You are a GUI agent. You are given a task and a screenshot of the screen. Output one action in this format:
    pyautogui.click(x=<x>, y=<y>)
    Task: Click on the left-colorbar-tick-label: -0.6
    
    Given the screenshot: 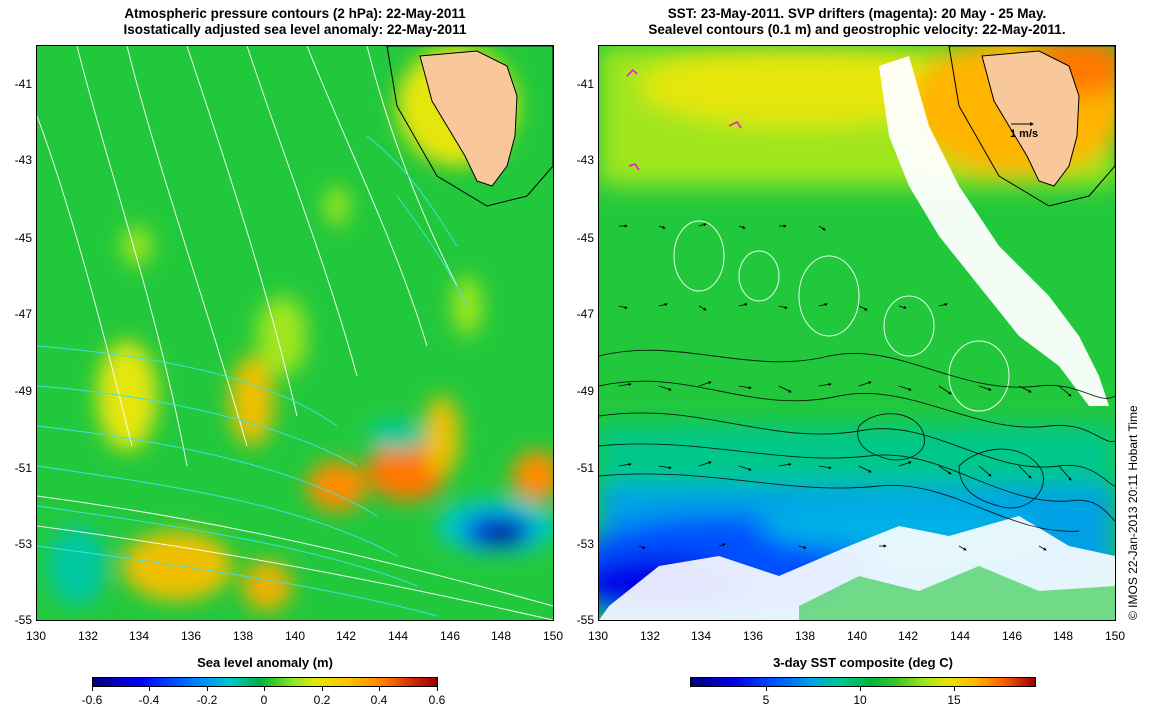 What is the action you would take?
    pyautogui.click(x=92, y=700)
    